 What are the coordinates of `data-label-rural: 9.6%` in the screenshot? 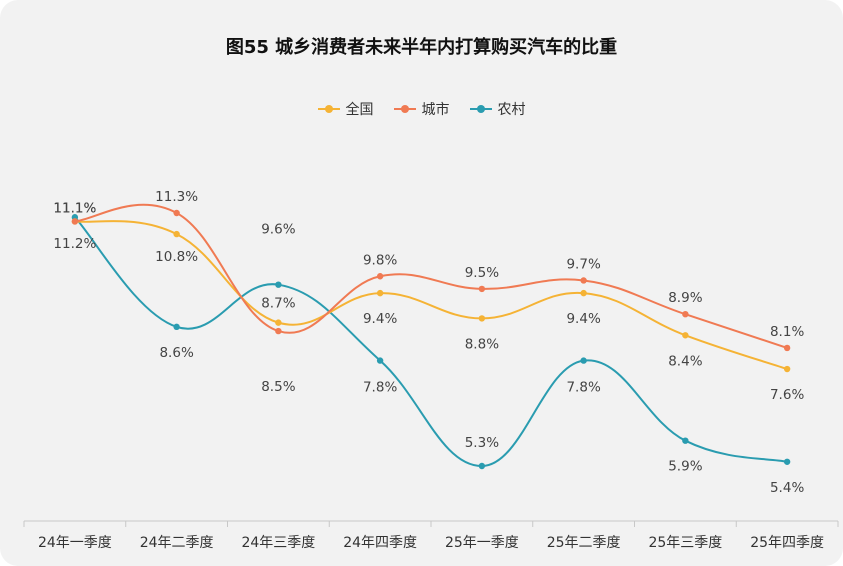 It's located at (278, 230).